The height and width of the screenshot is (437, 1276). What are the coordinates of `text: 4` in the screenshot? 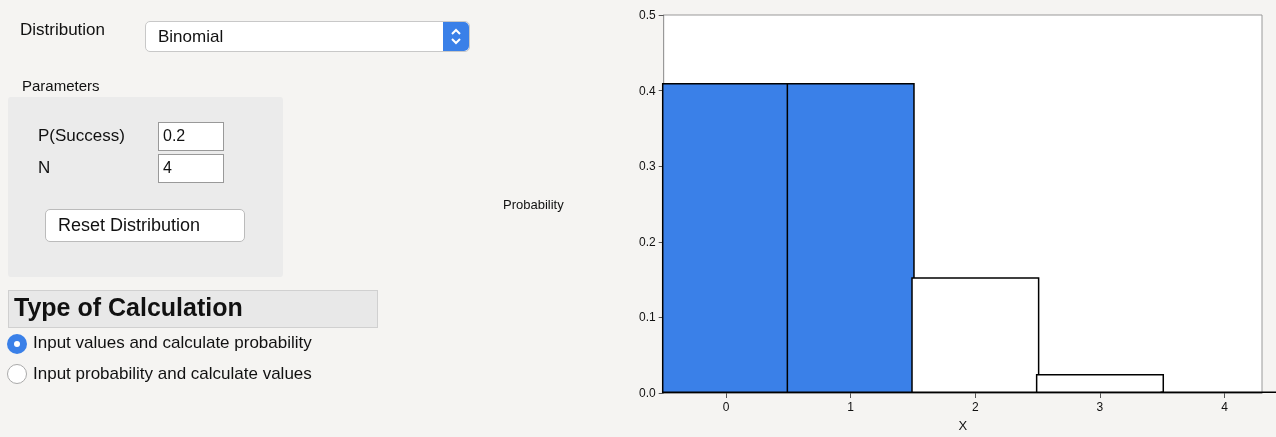 It's located at (167, 168).